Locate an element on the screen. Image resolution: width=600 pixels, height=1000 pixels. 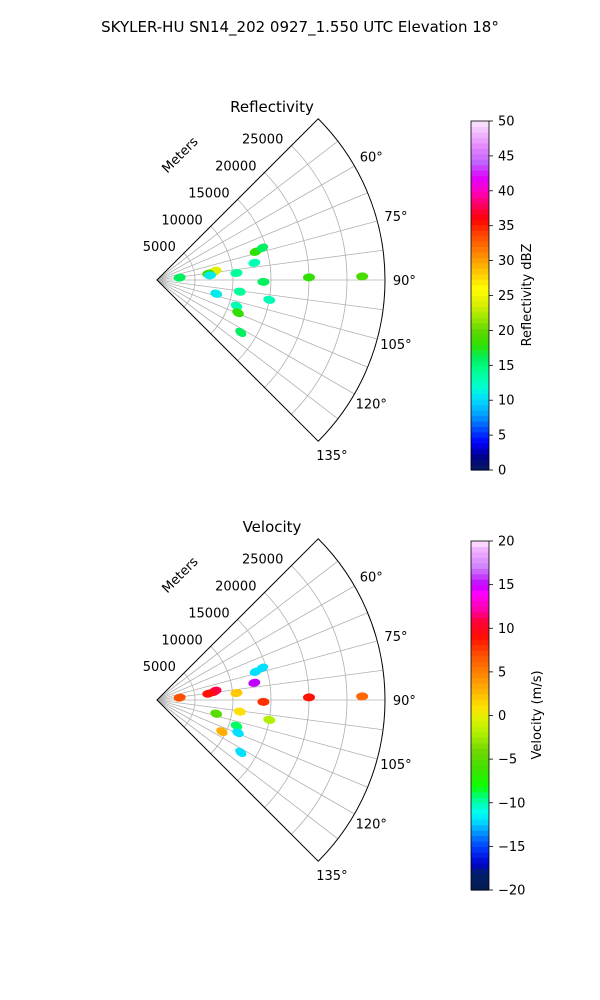
colorbar-tick-label: −20 is located at coordinates (511, 891).